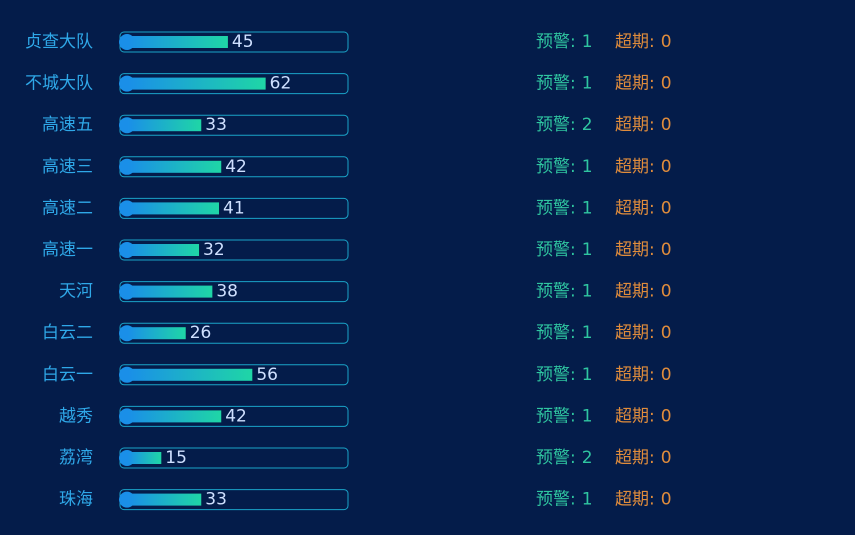  I want to click on category-label: 高速一, so click(67, 250).